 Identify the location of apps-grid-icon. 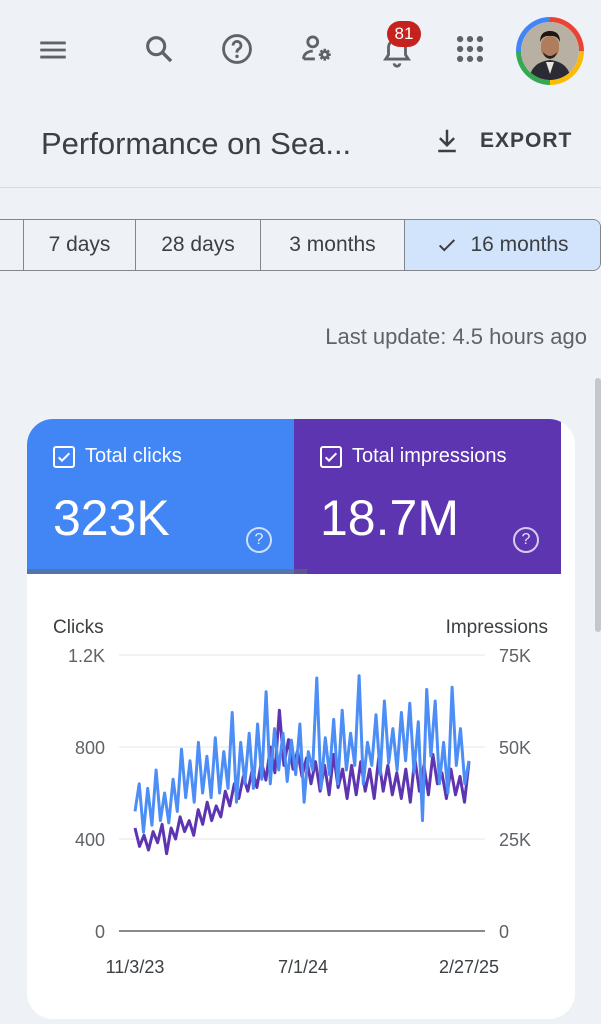
(470, 49).